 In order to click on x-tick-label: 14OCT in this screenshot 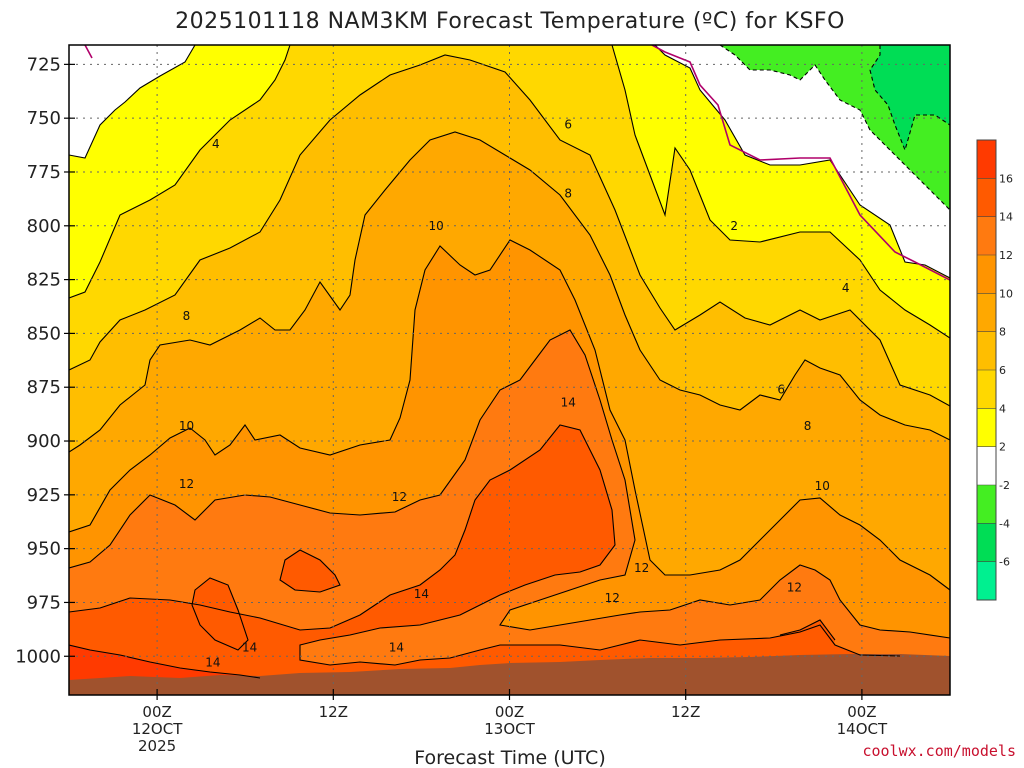, I will do `click(862, 729)`.